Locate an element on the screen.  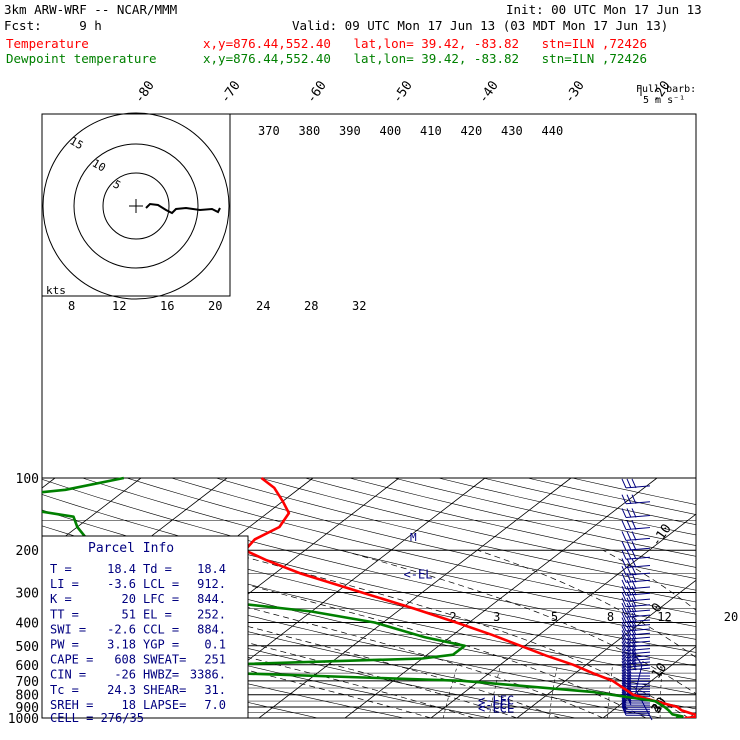
parcel-info-value: 608 is located at coordinates (125, 660).